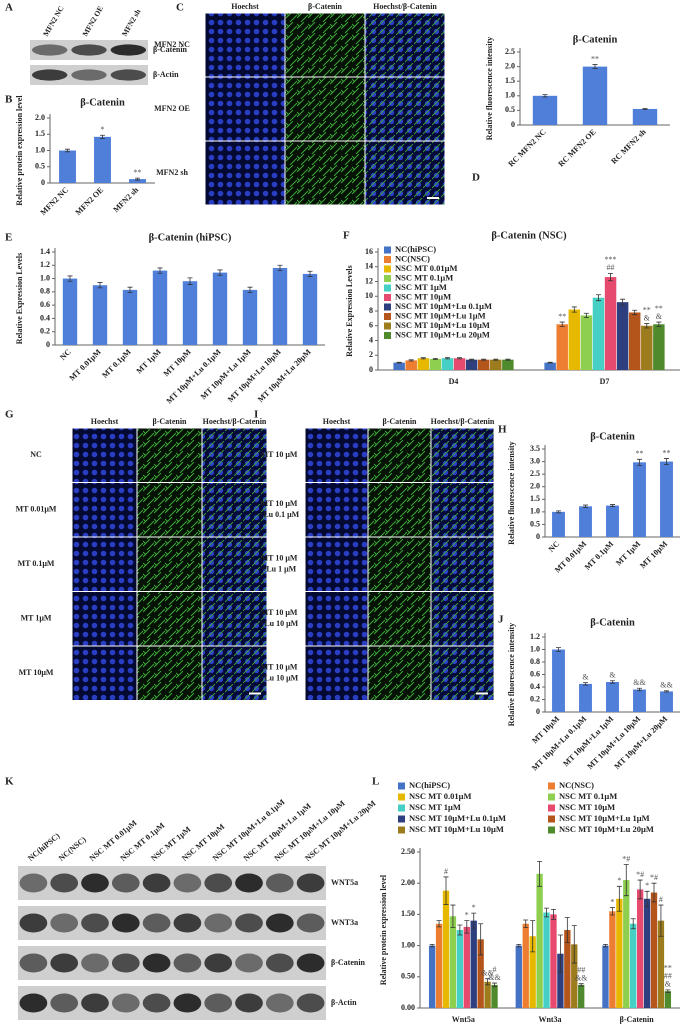 This screenshot has height=1031, width=685. Describe the element at coordinates (279, 454) in the screenshot. I see `row-label: MT 10 μM` at that location.